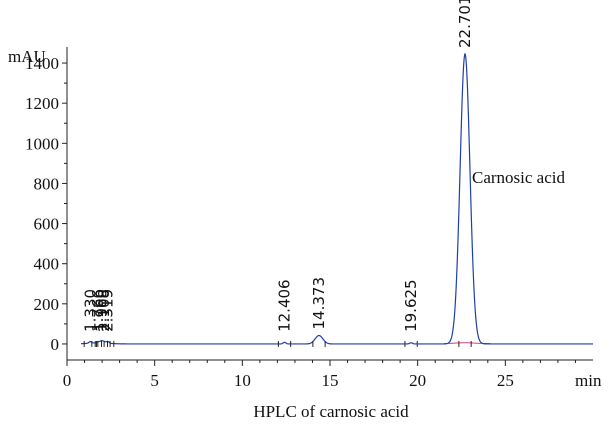  I want to click on x-tick-label: 10, so click(242, 380).